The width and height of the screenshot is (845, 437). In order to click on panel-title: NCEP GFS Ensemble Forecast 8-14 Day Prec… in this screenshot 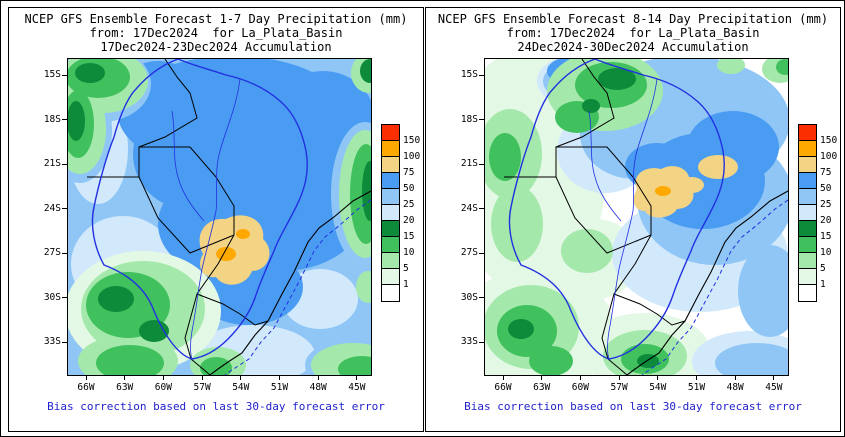, I will do `click(633, 19)`.